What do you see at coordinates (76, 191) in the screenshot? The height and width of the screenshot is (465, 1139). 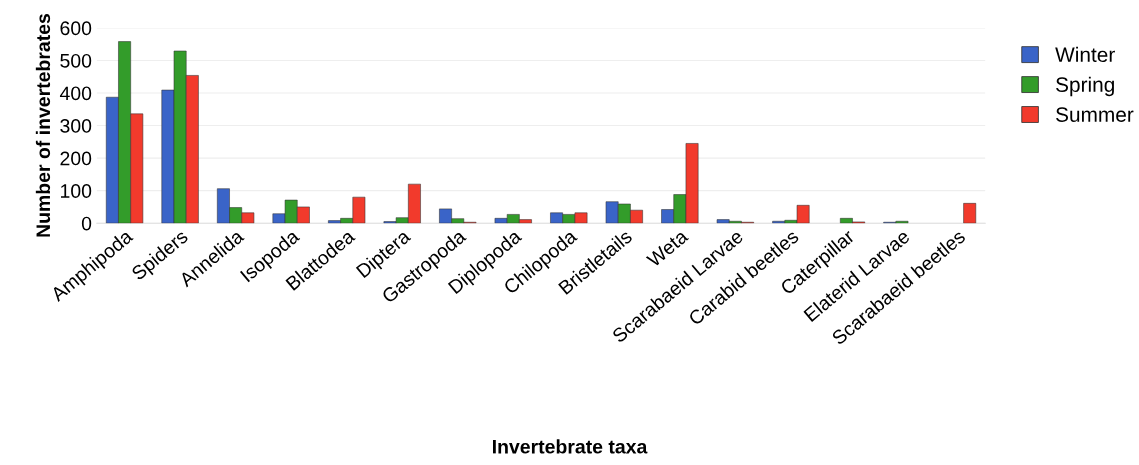 I see `y-tick-label: 100` at bounding box center [76, 191].